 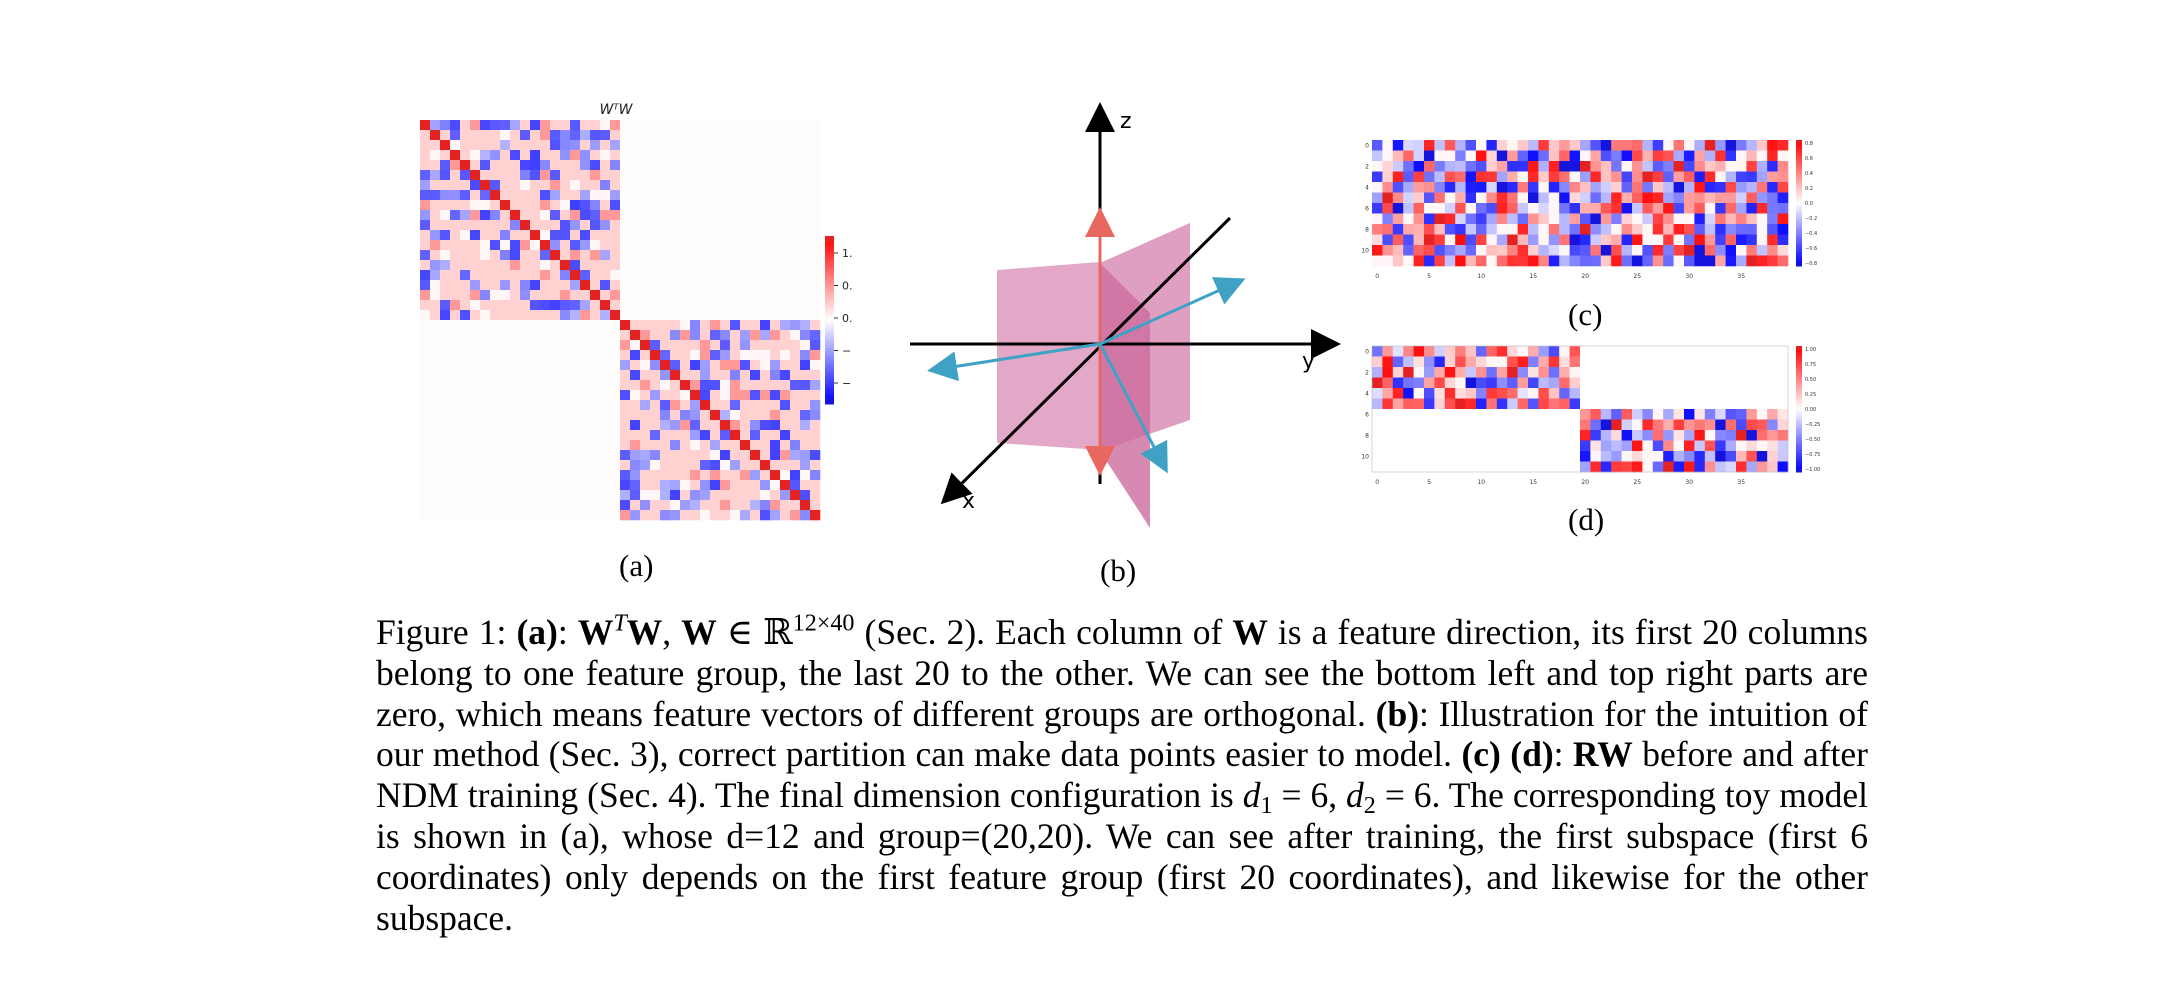 What do you see at coordinates (1585, 314) in the screenshot?
I see `label-c: (c)` at bounding box center [1585, 314].